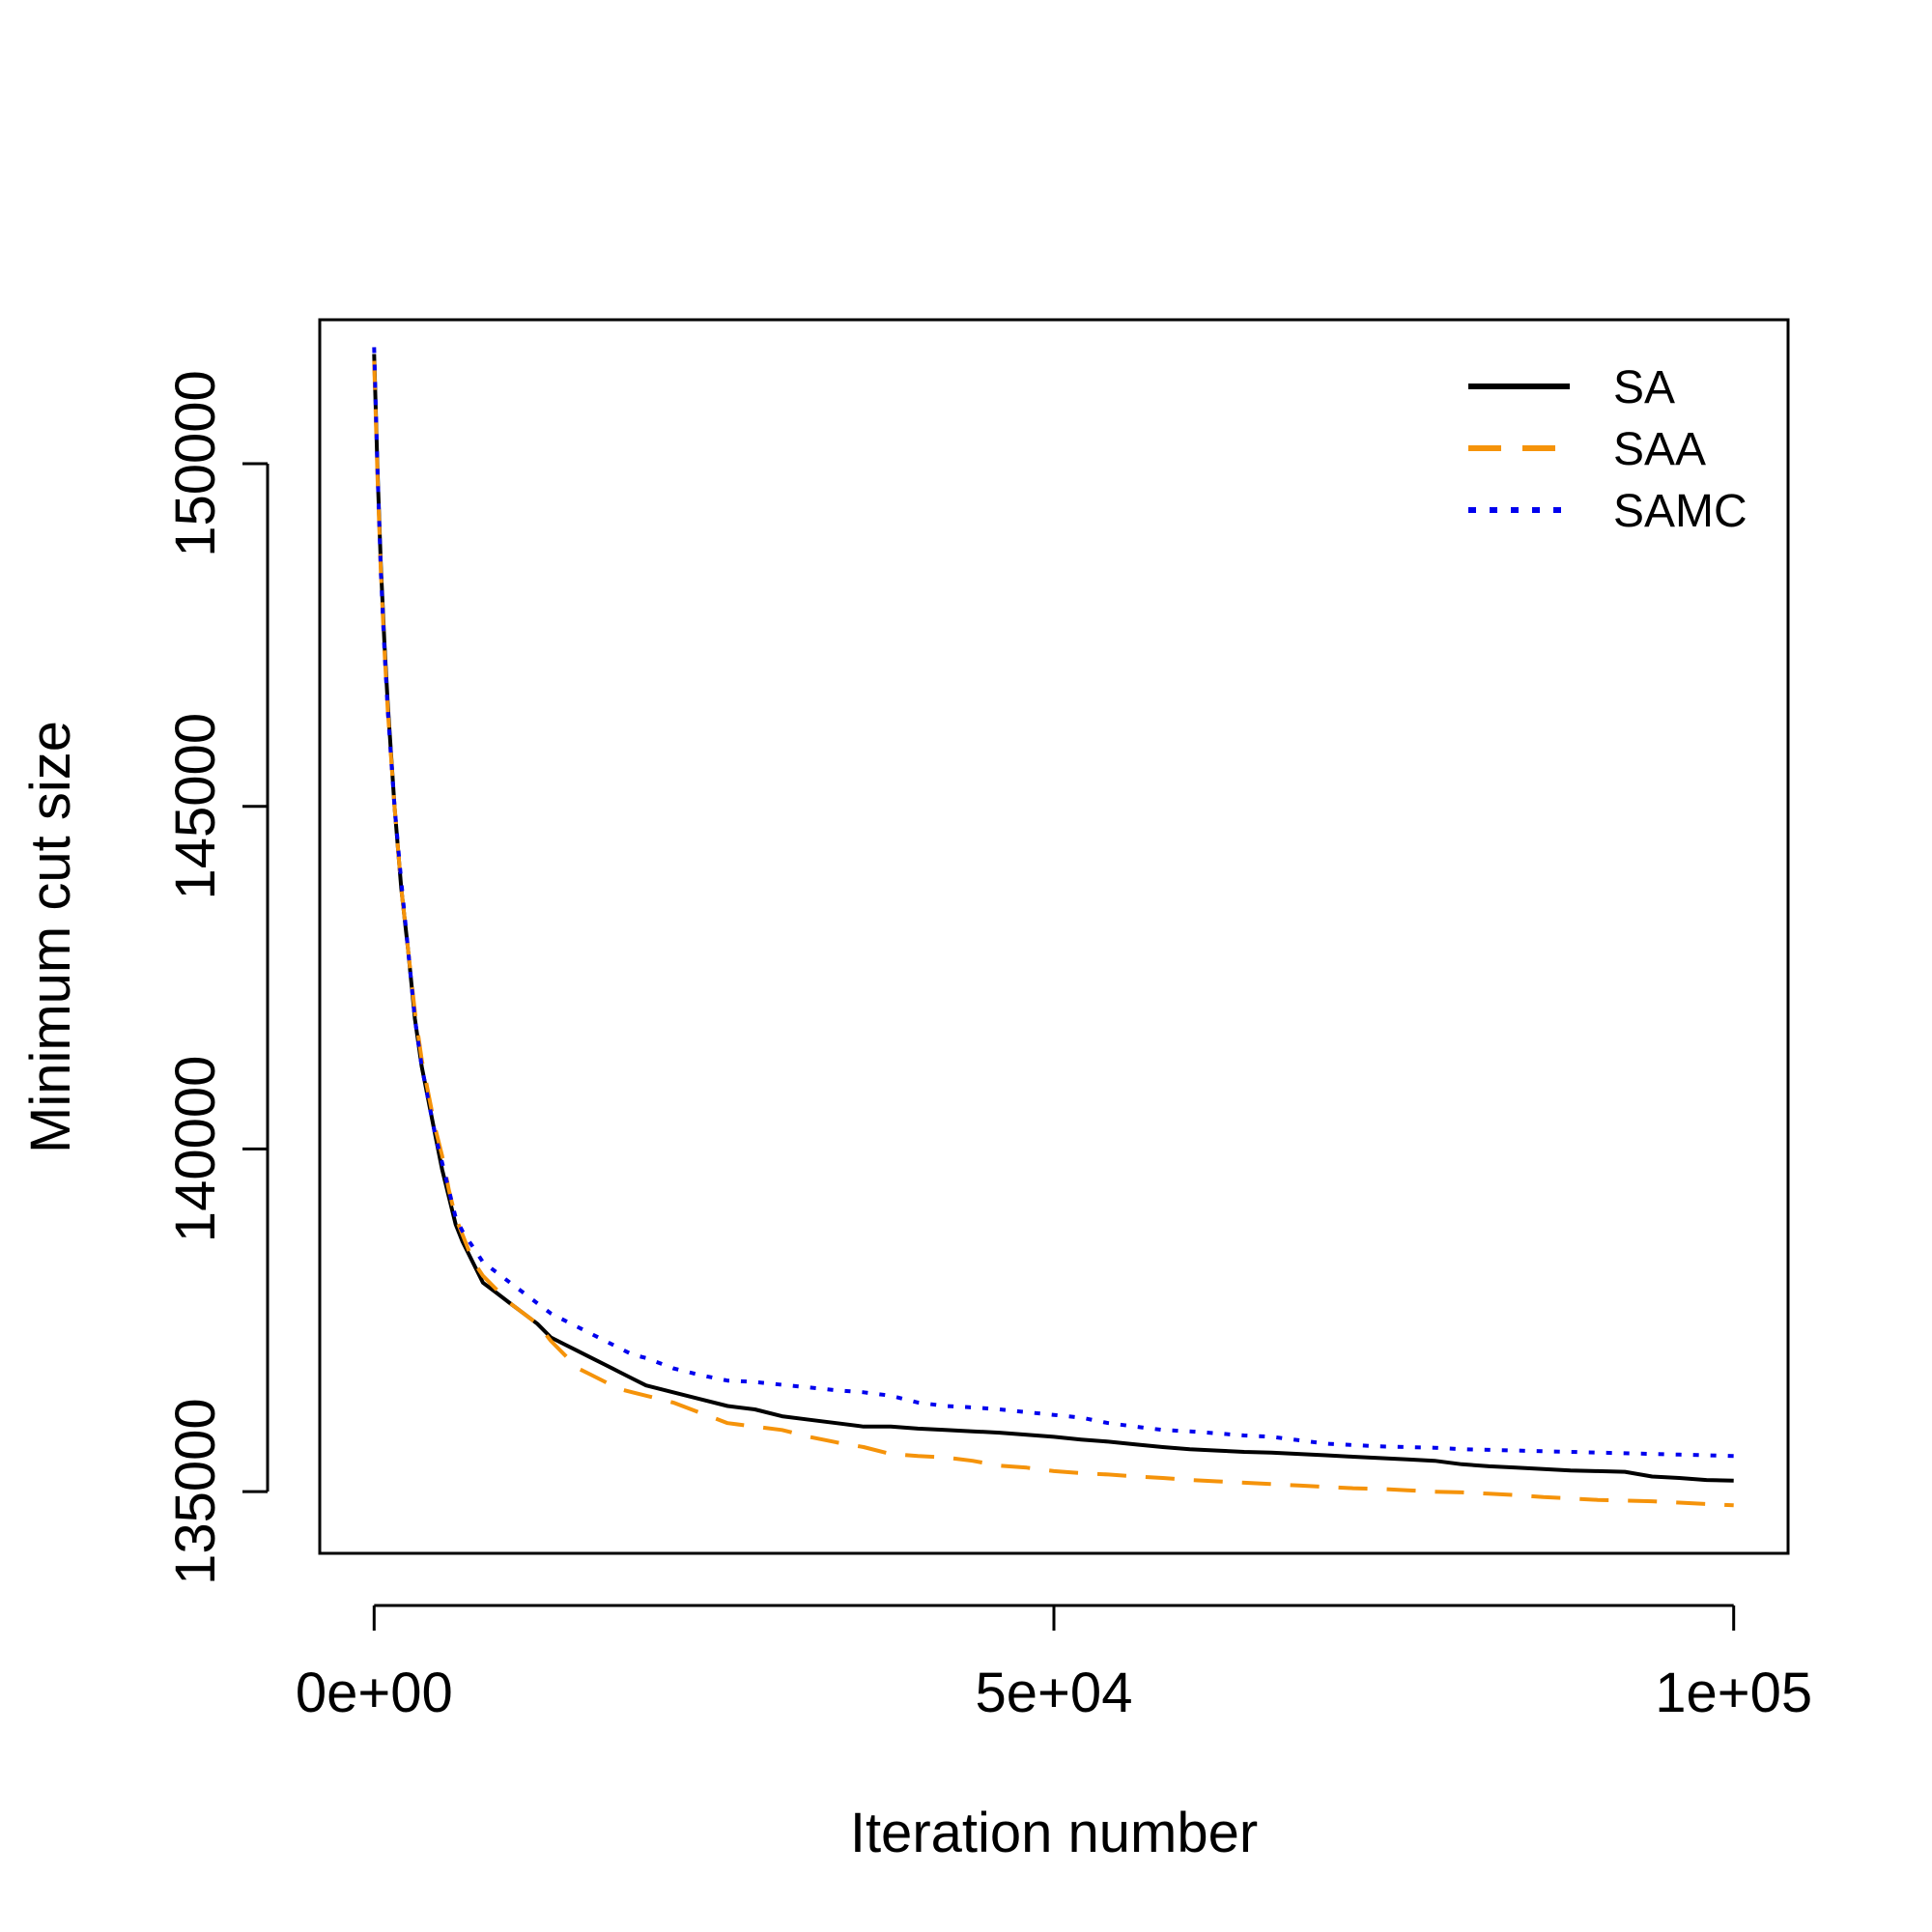 This screenshot has width=1932, height=1932. I want to click on x-tick-label: 1e+05, so click(1733, 1693).